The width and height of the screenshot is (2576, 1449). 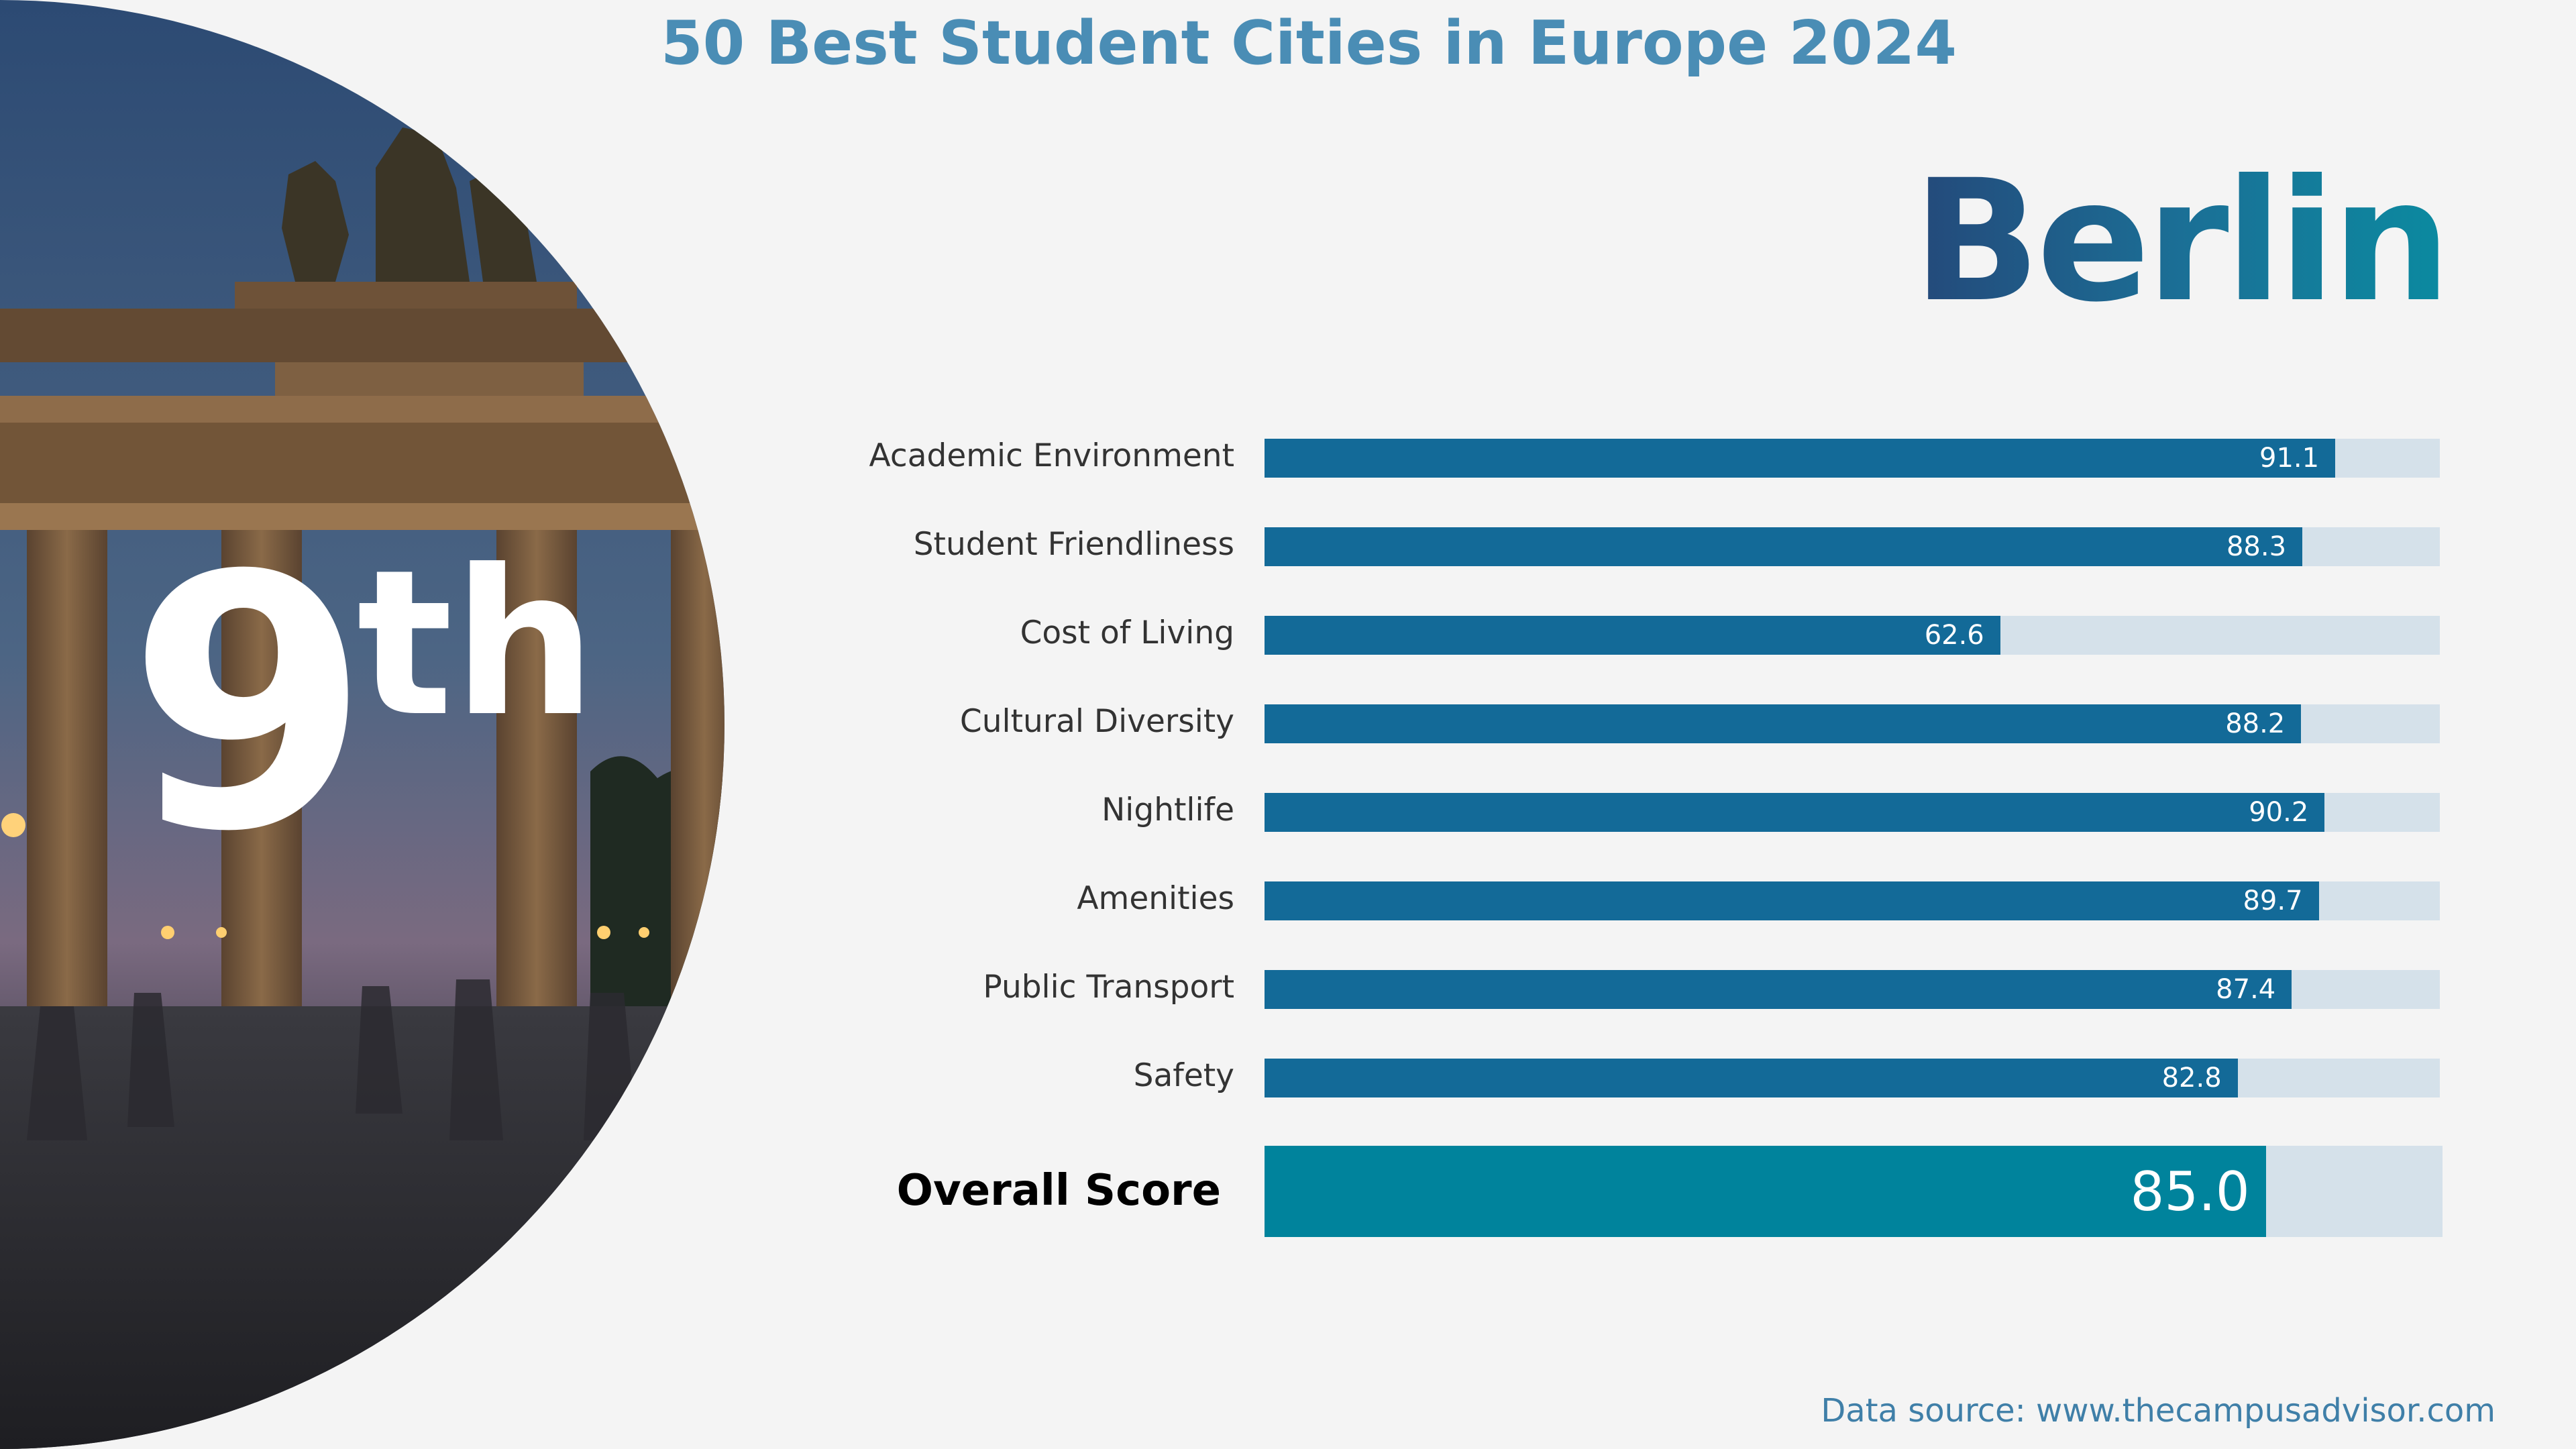 I want to click on category-label: Student Friendliness, so click(x=1073, y=544).